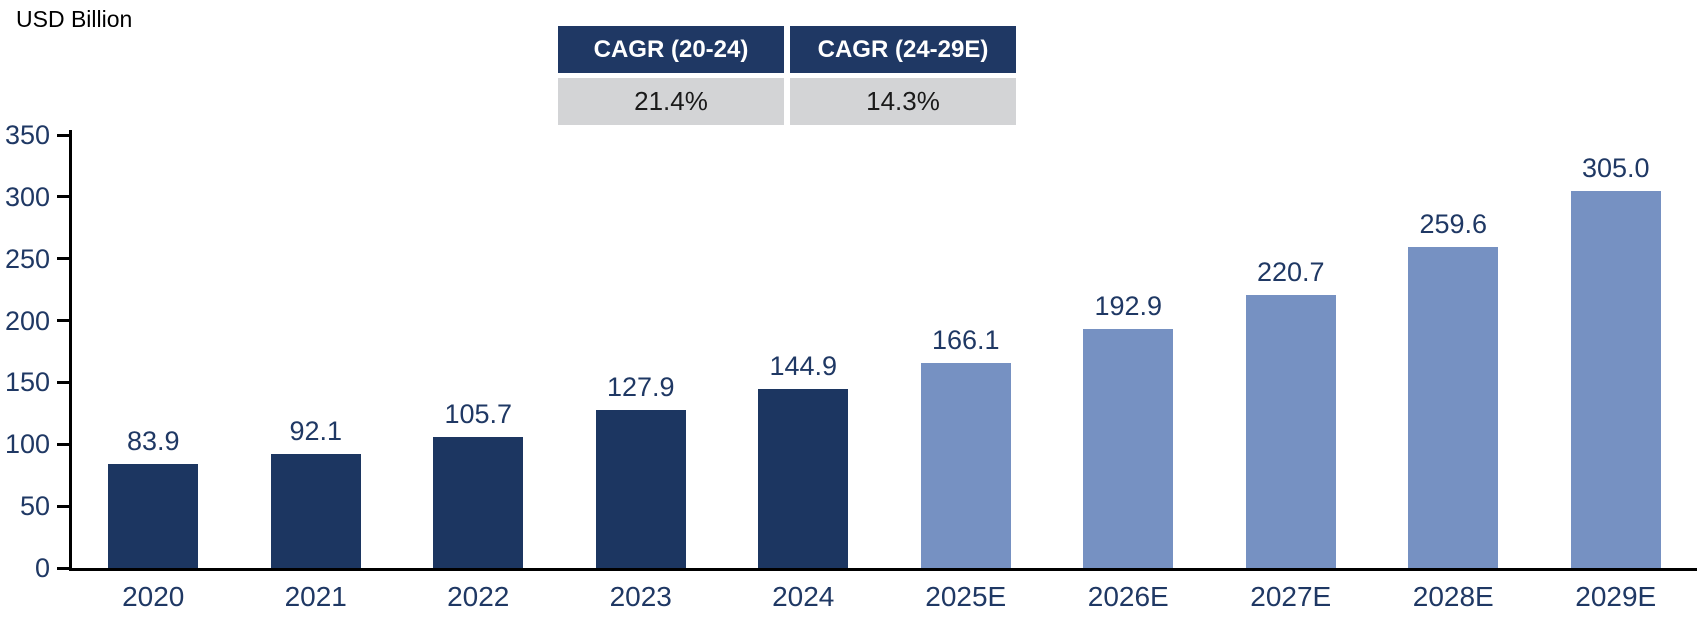 This screenshot has width=1705, height=619. What do you see at coordinates (671, 49) in the screenshot?
I see `cagr-table-header-1: CAGR (20-24)` at bounding box center [671, 49].